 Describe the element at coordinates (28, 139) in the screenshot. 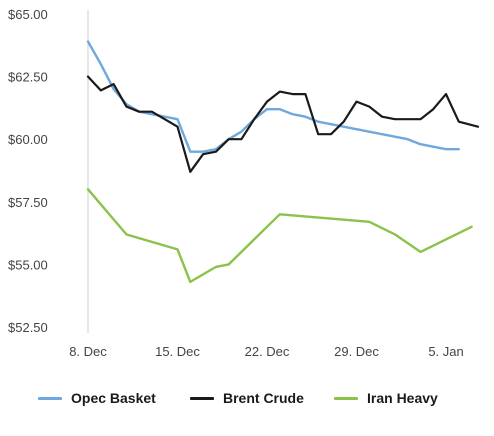

I see `y-tick-label: $60.00` at that location.